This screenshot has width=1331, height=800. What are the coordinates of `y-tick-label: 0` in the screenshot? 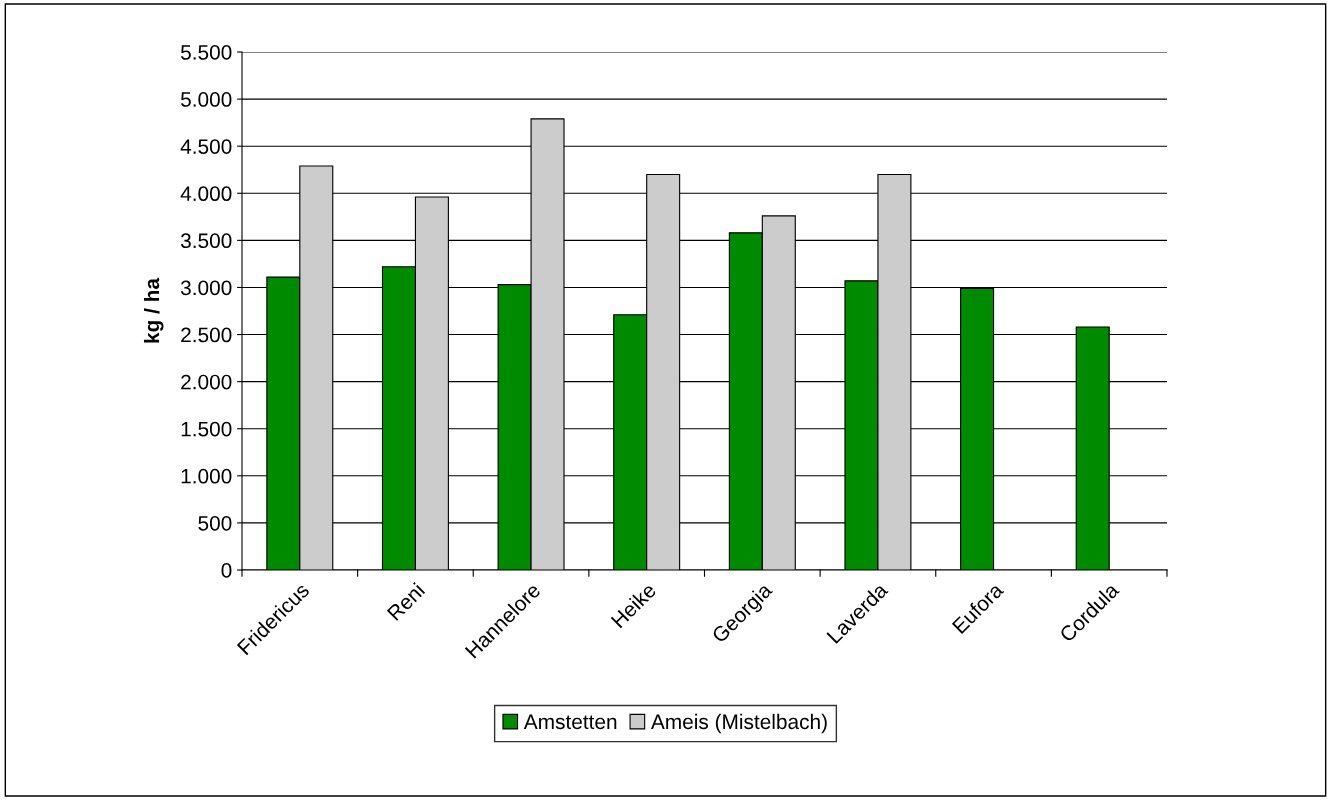 It's located at (226, 570).